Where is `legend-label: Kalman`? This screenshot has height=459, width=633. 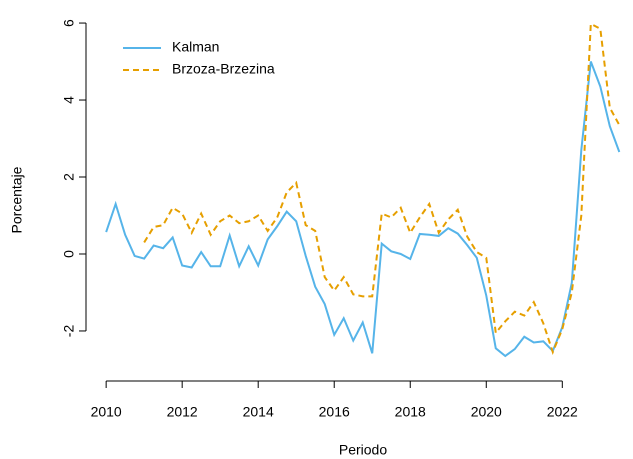
legend-label: Kalman is located at coordinates (195, 47).